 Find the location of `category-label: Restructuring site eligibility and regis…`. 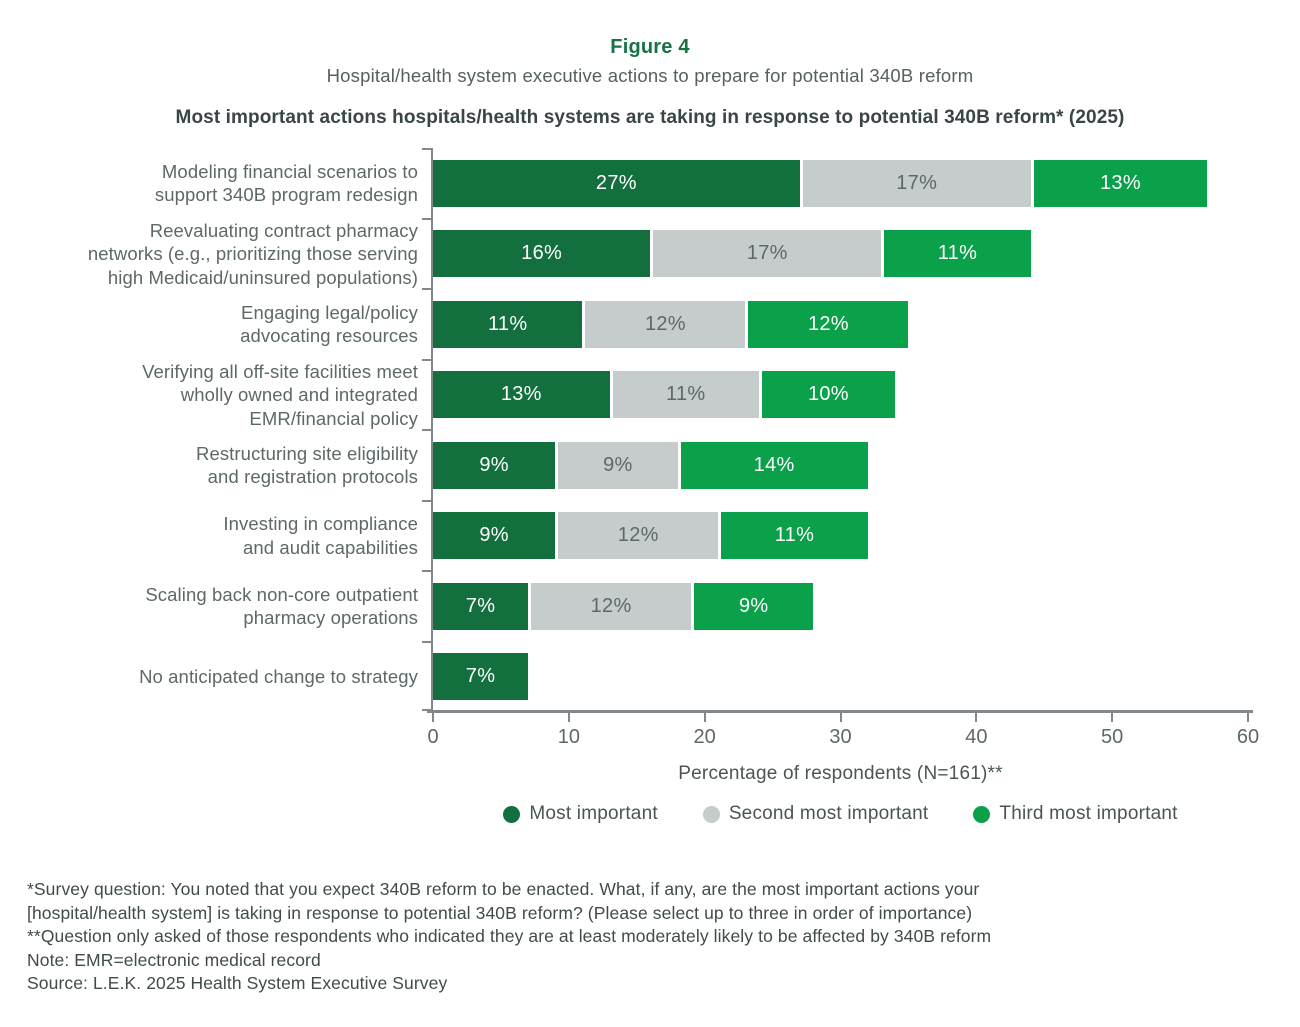

category-label: Restructuring site eligibility and regis… is located at coordinates (306, 465).